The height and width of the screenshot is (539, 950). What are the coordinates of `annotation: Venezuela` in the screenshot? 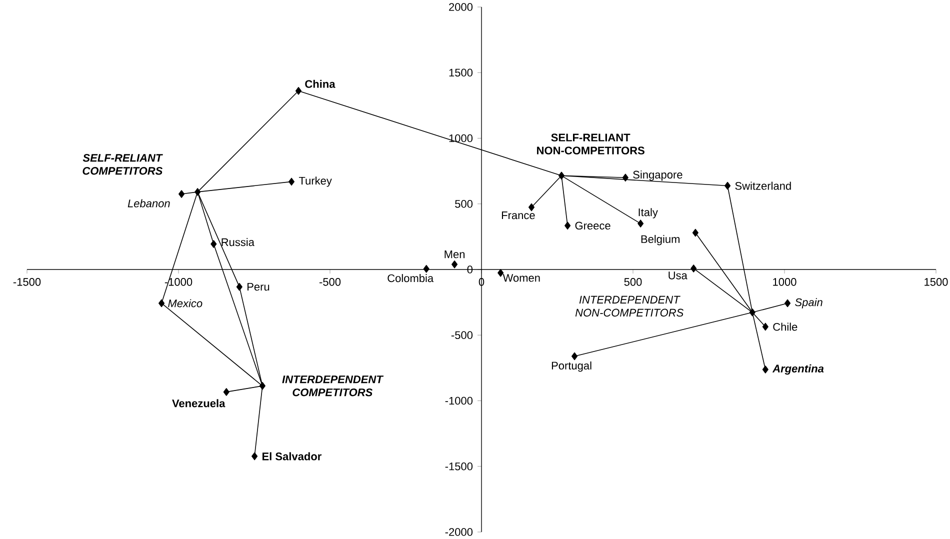 It's located at (199, 403).